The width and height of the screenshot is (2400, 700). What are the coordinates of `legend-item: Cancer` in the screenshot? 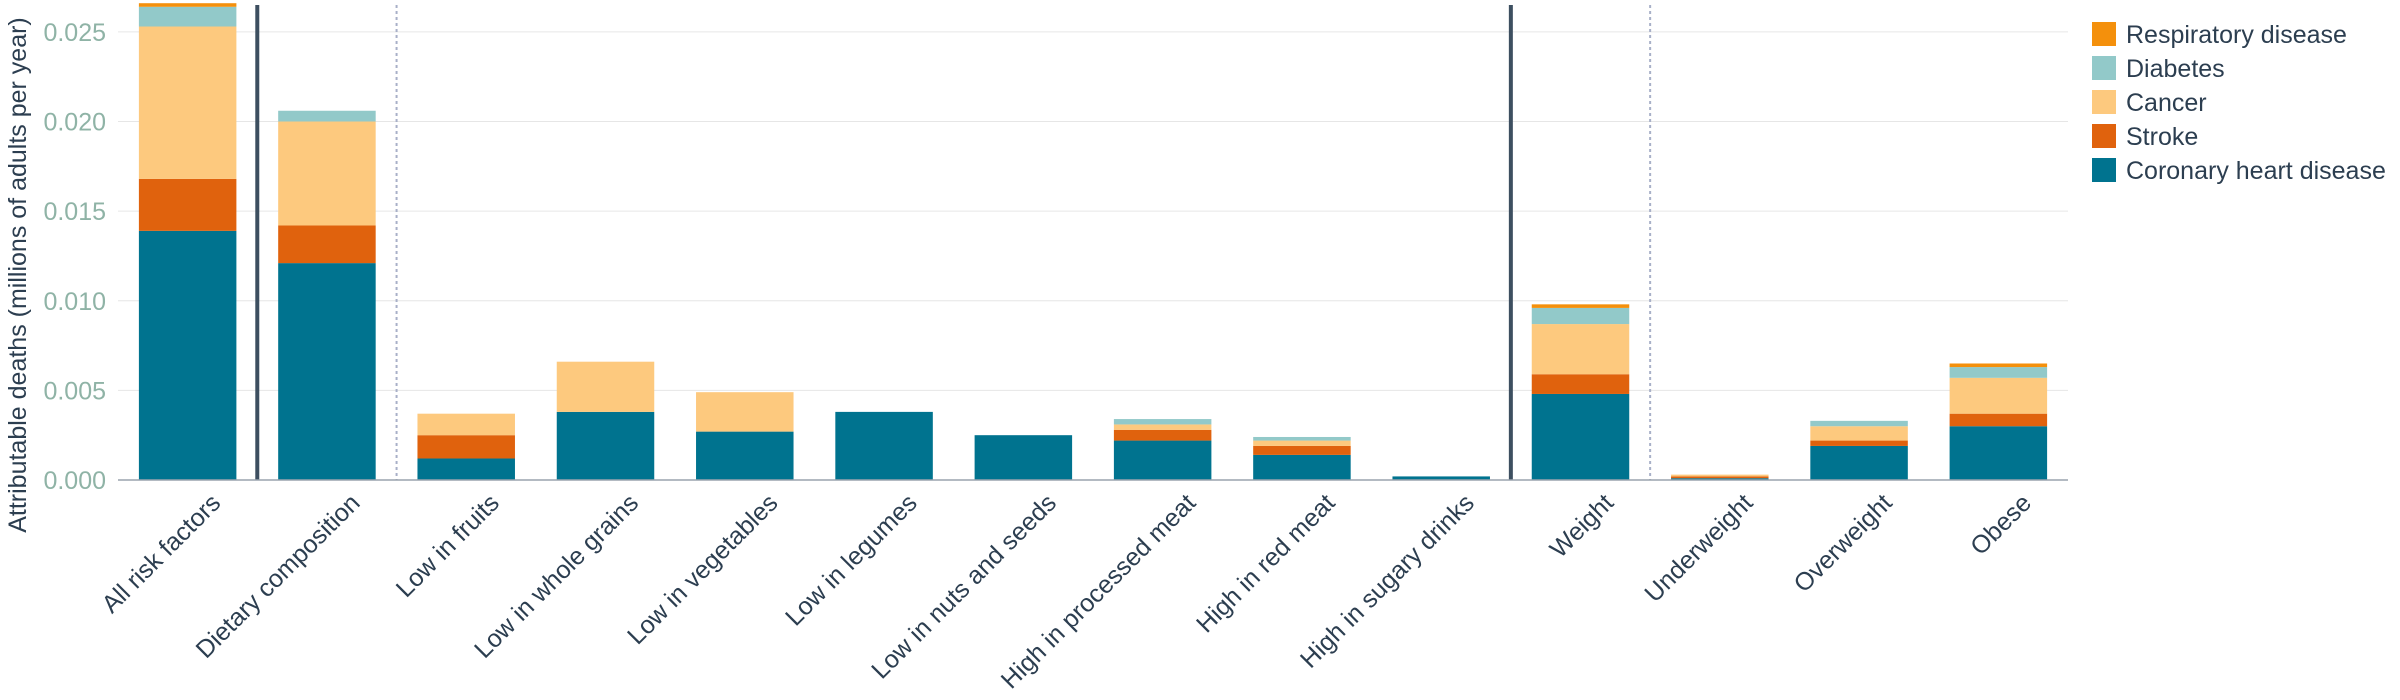 It's located at (2149, 103).